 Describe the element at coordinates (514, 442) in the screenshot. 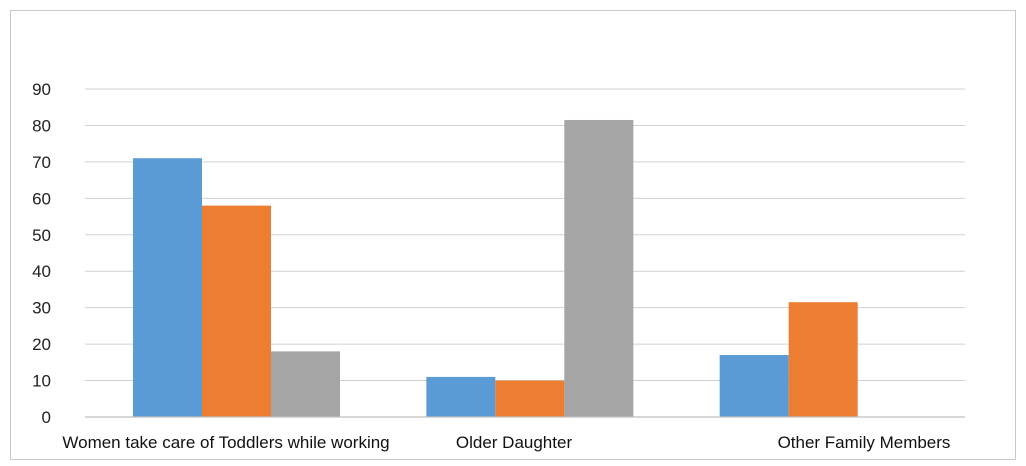

I see `x-category-label: Older Daughter` at that location.